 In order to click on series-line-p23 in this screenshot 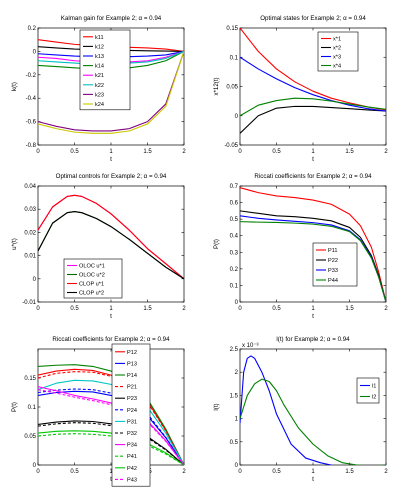, I will do `click(111, 442)`.